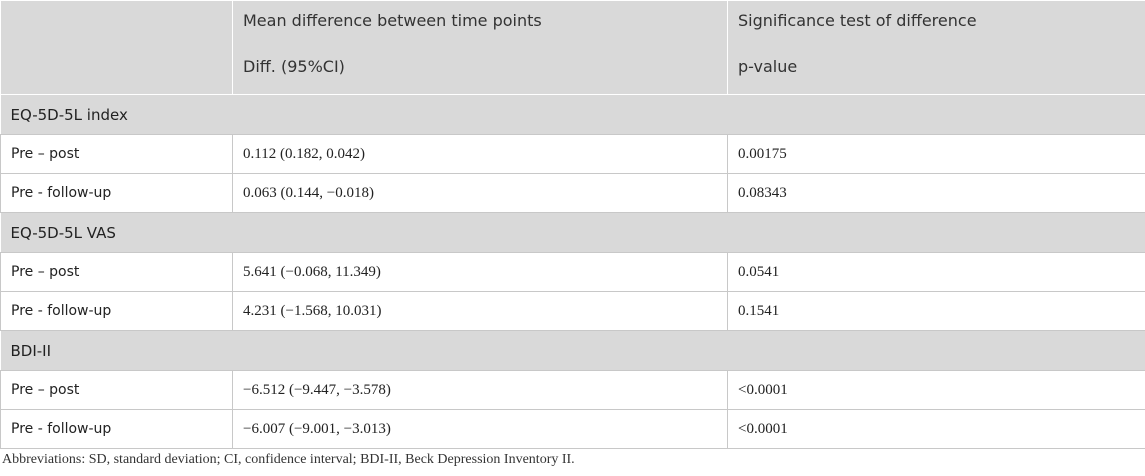 This screenshot has width=1145, height=476. What do you see at coordinates (936, 154) in the screenshot?
I see `value-cell: 0.00175` at bounding box center [936, 154].